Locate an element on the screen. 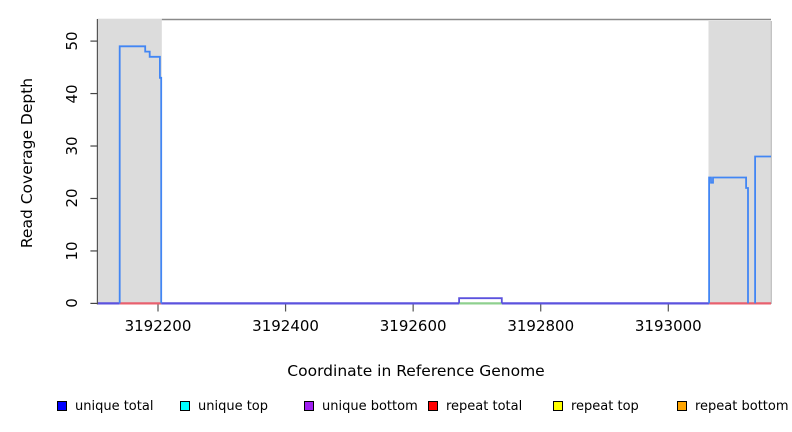  legend-item: unique total is located at coordinates (105, 406).